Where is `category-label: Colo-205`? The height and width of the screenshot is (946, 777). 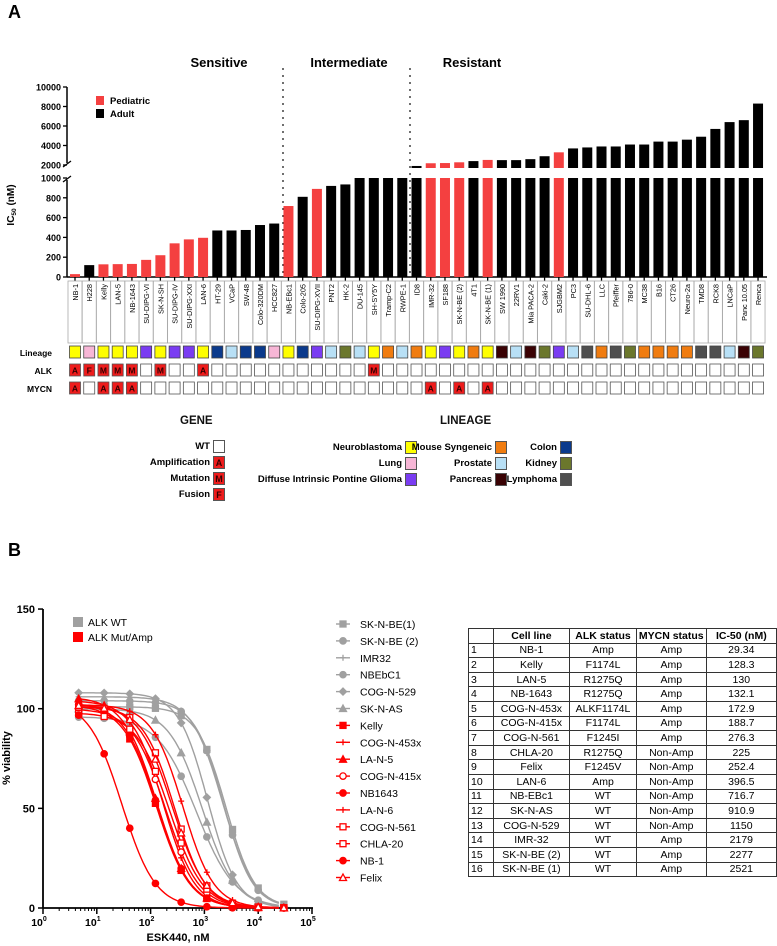 category-label: Colo-205 is located at coordinates (303, 299).